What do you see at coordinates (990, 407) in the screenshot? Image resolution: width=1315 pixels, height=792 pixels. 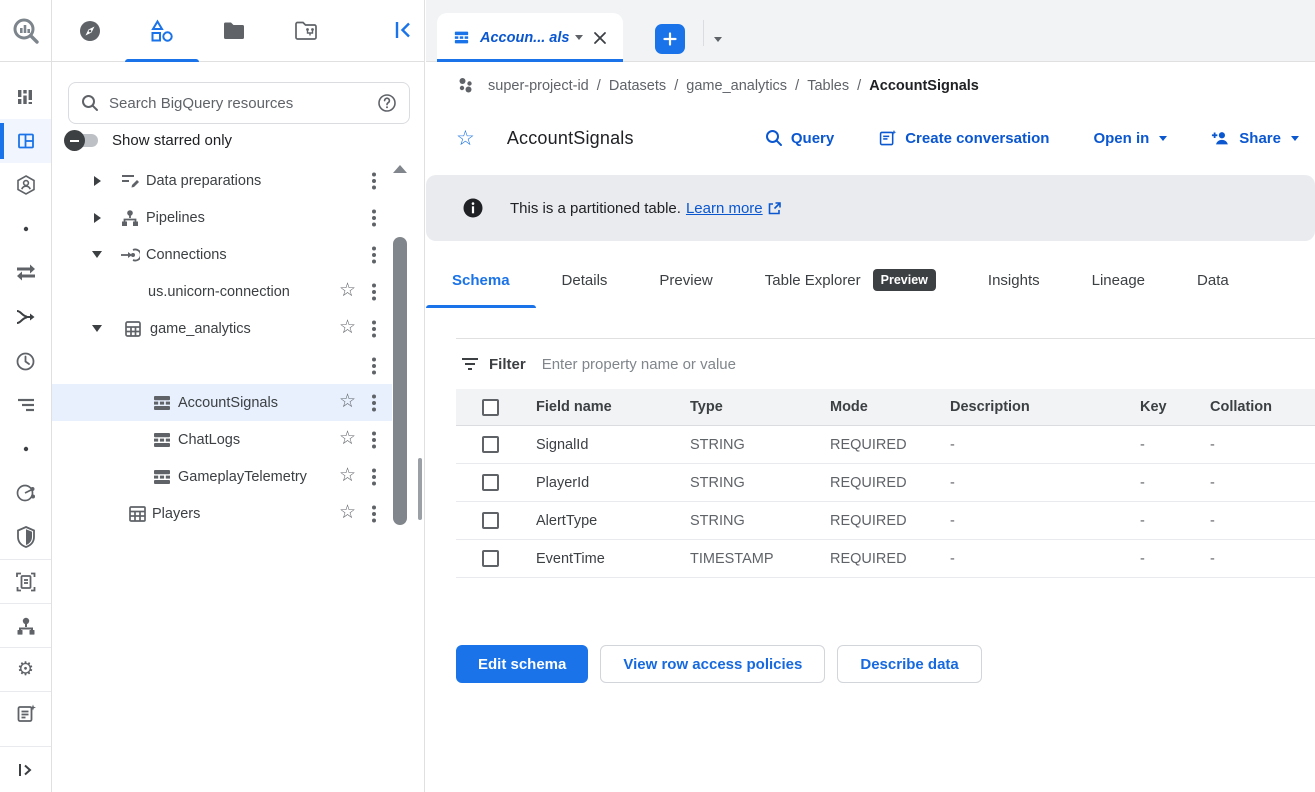 I see `col-description: Description` at bounding box center [990, 407].